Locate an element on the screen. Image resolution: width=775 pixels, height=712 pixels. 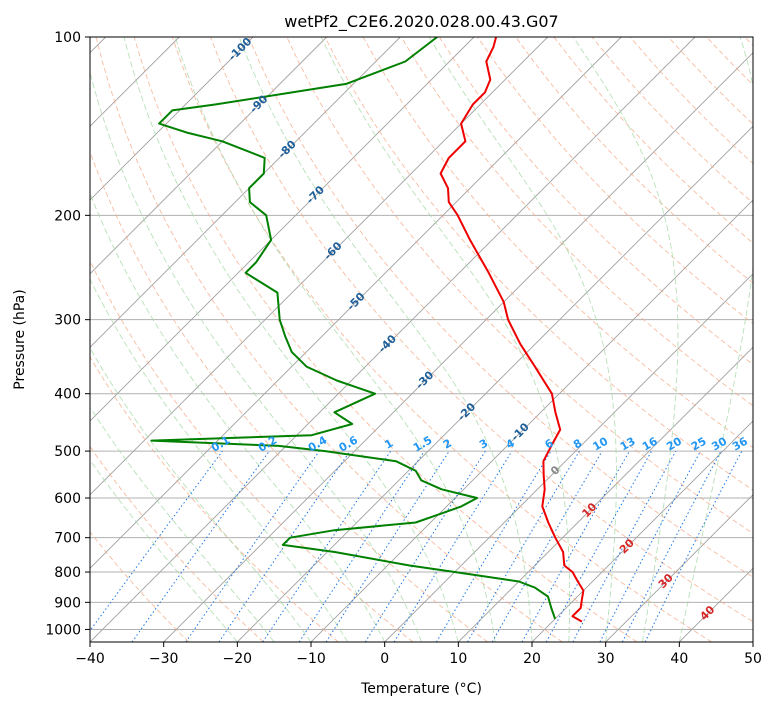
y-tick-label: 100 is located at coordinates (67, 38).